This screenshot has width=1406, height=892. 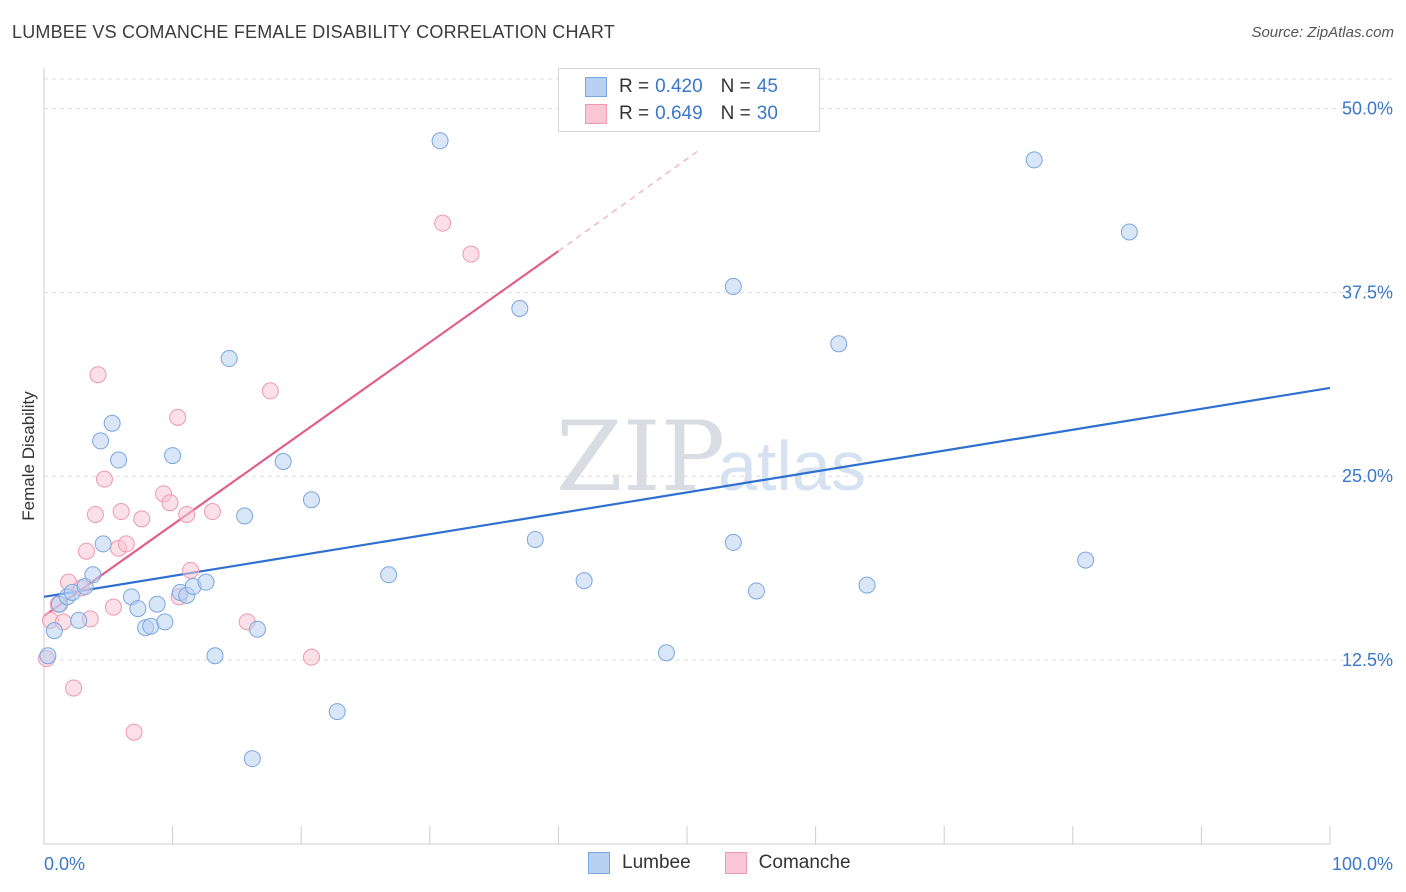 I want to click on legend-r-value: 0.420, so click(x=679, y=86).